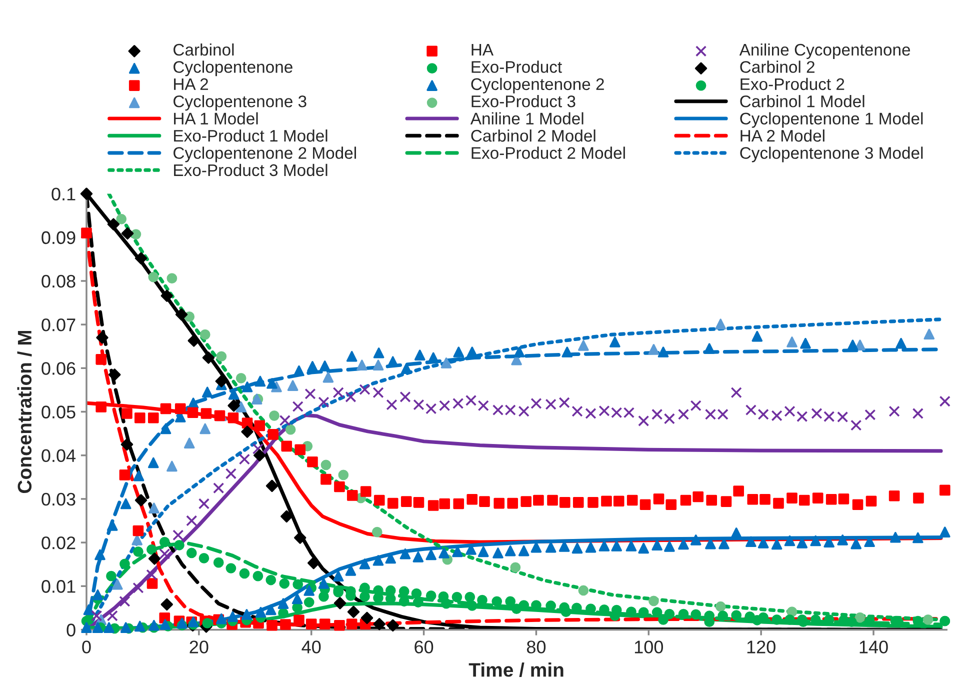 Image resolution: width=961 pixels, height=692 pixels. Describe the element at coordinates (59, 543) in the screenshot. I see `y-tick-label: 0.02` at that location.